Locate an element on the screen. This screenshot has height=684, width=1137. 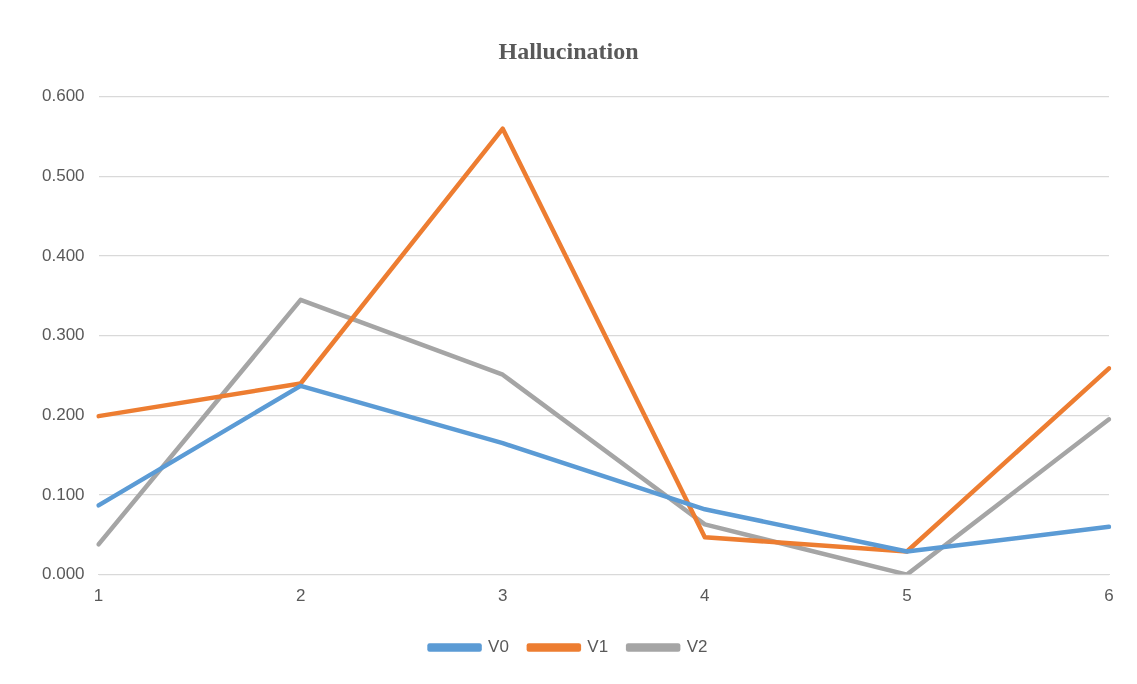
x-tick-label: 5 is located at coordinates (907, 596).